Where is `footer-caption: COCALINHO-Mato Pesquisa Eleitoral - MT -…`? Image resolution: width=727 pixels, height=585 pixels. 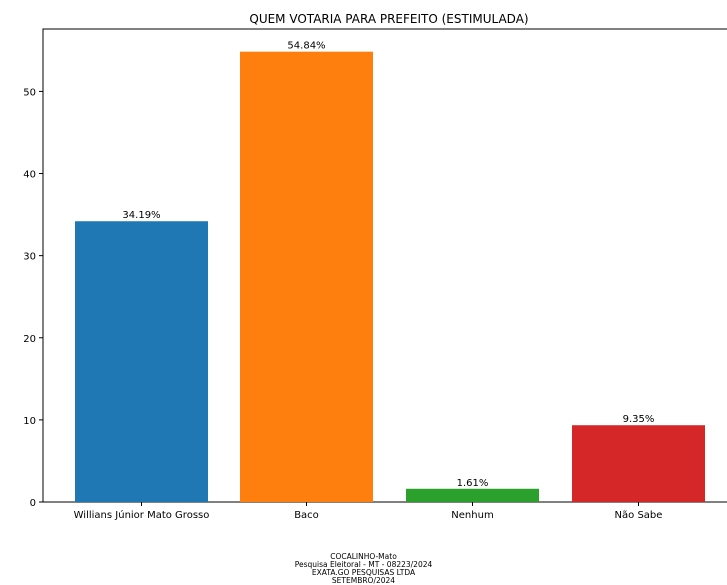 footer-caption: COCALINHO-Mato Pesquisa Eleitoral - MT -… is located at coordinates (363, 569).